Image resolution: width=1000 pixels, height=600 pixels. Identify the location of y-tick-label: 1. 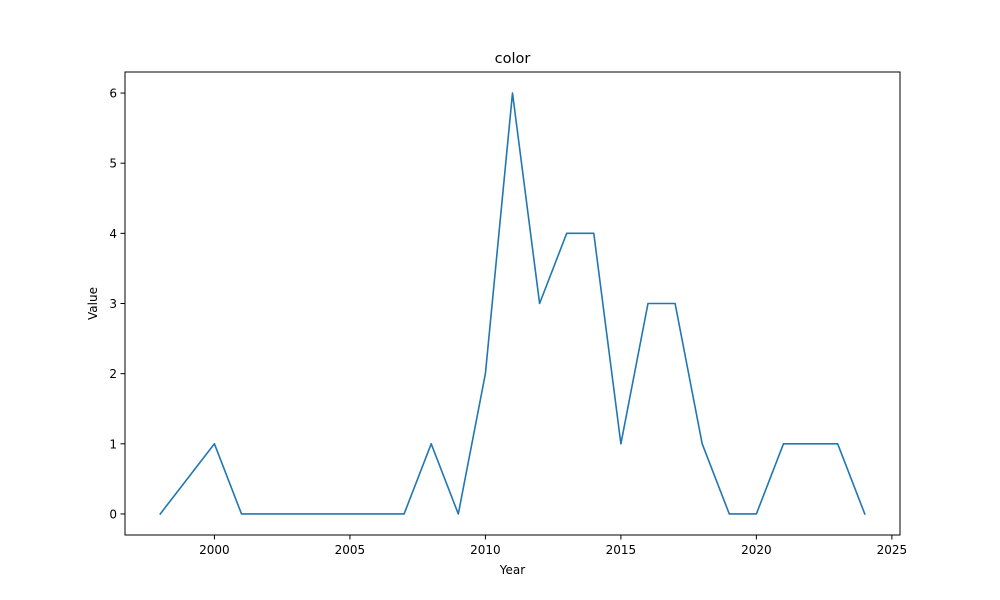
(113, 444).